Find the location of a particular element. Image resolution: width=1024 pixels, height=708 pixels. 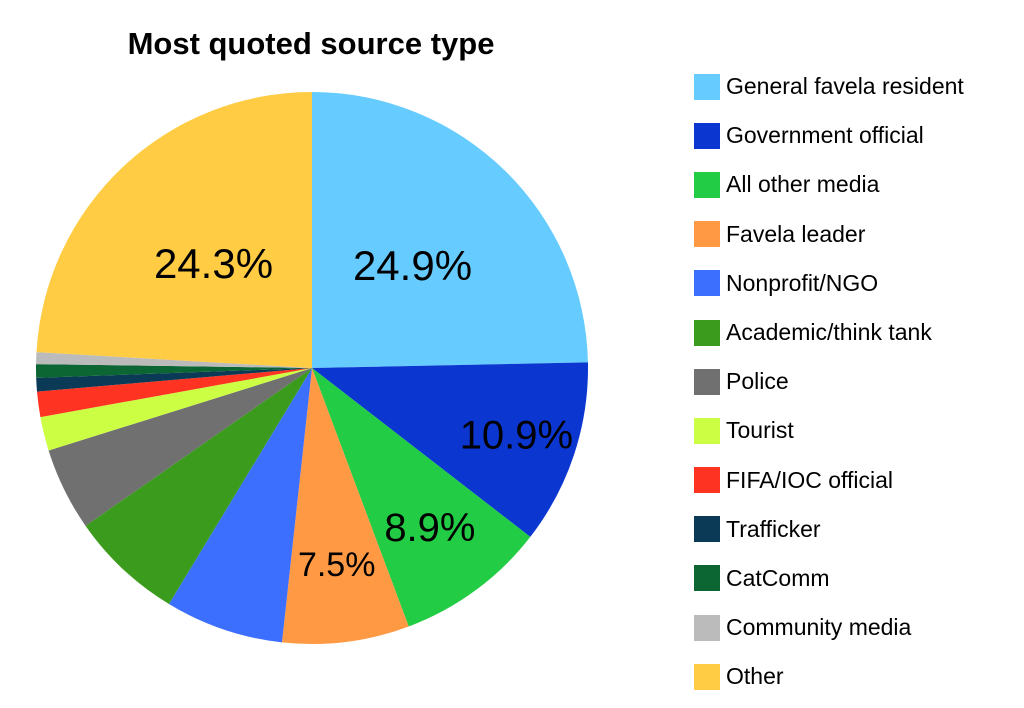

legend-item-academic-think-tank: Academic/think tank is located at coordinates (829, 332).